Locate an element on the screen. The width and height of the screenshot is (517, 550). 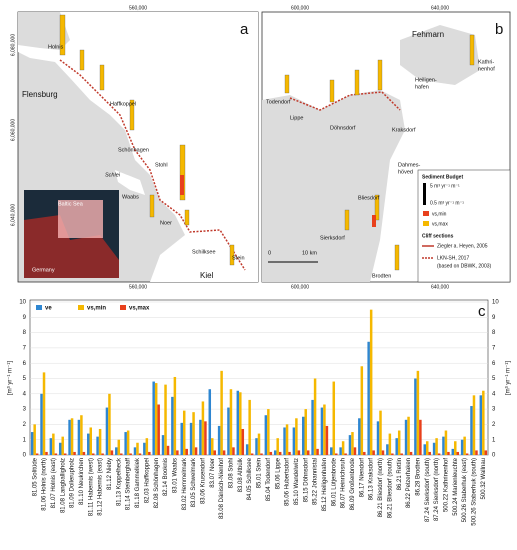
place: Fehmarn is located at coordinates (428, 34).